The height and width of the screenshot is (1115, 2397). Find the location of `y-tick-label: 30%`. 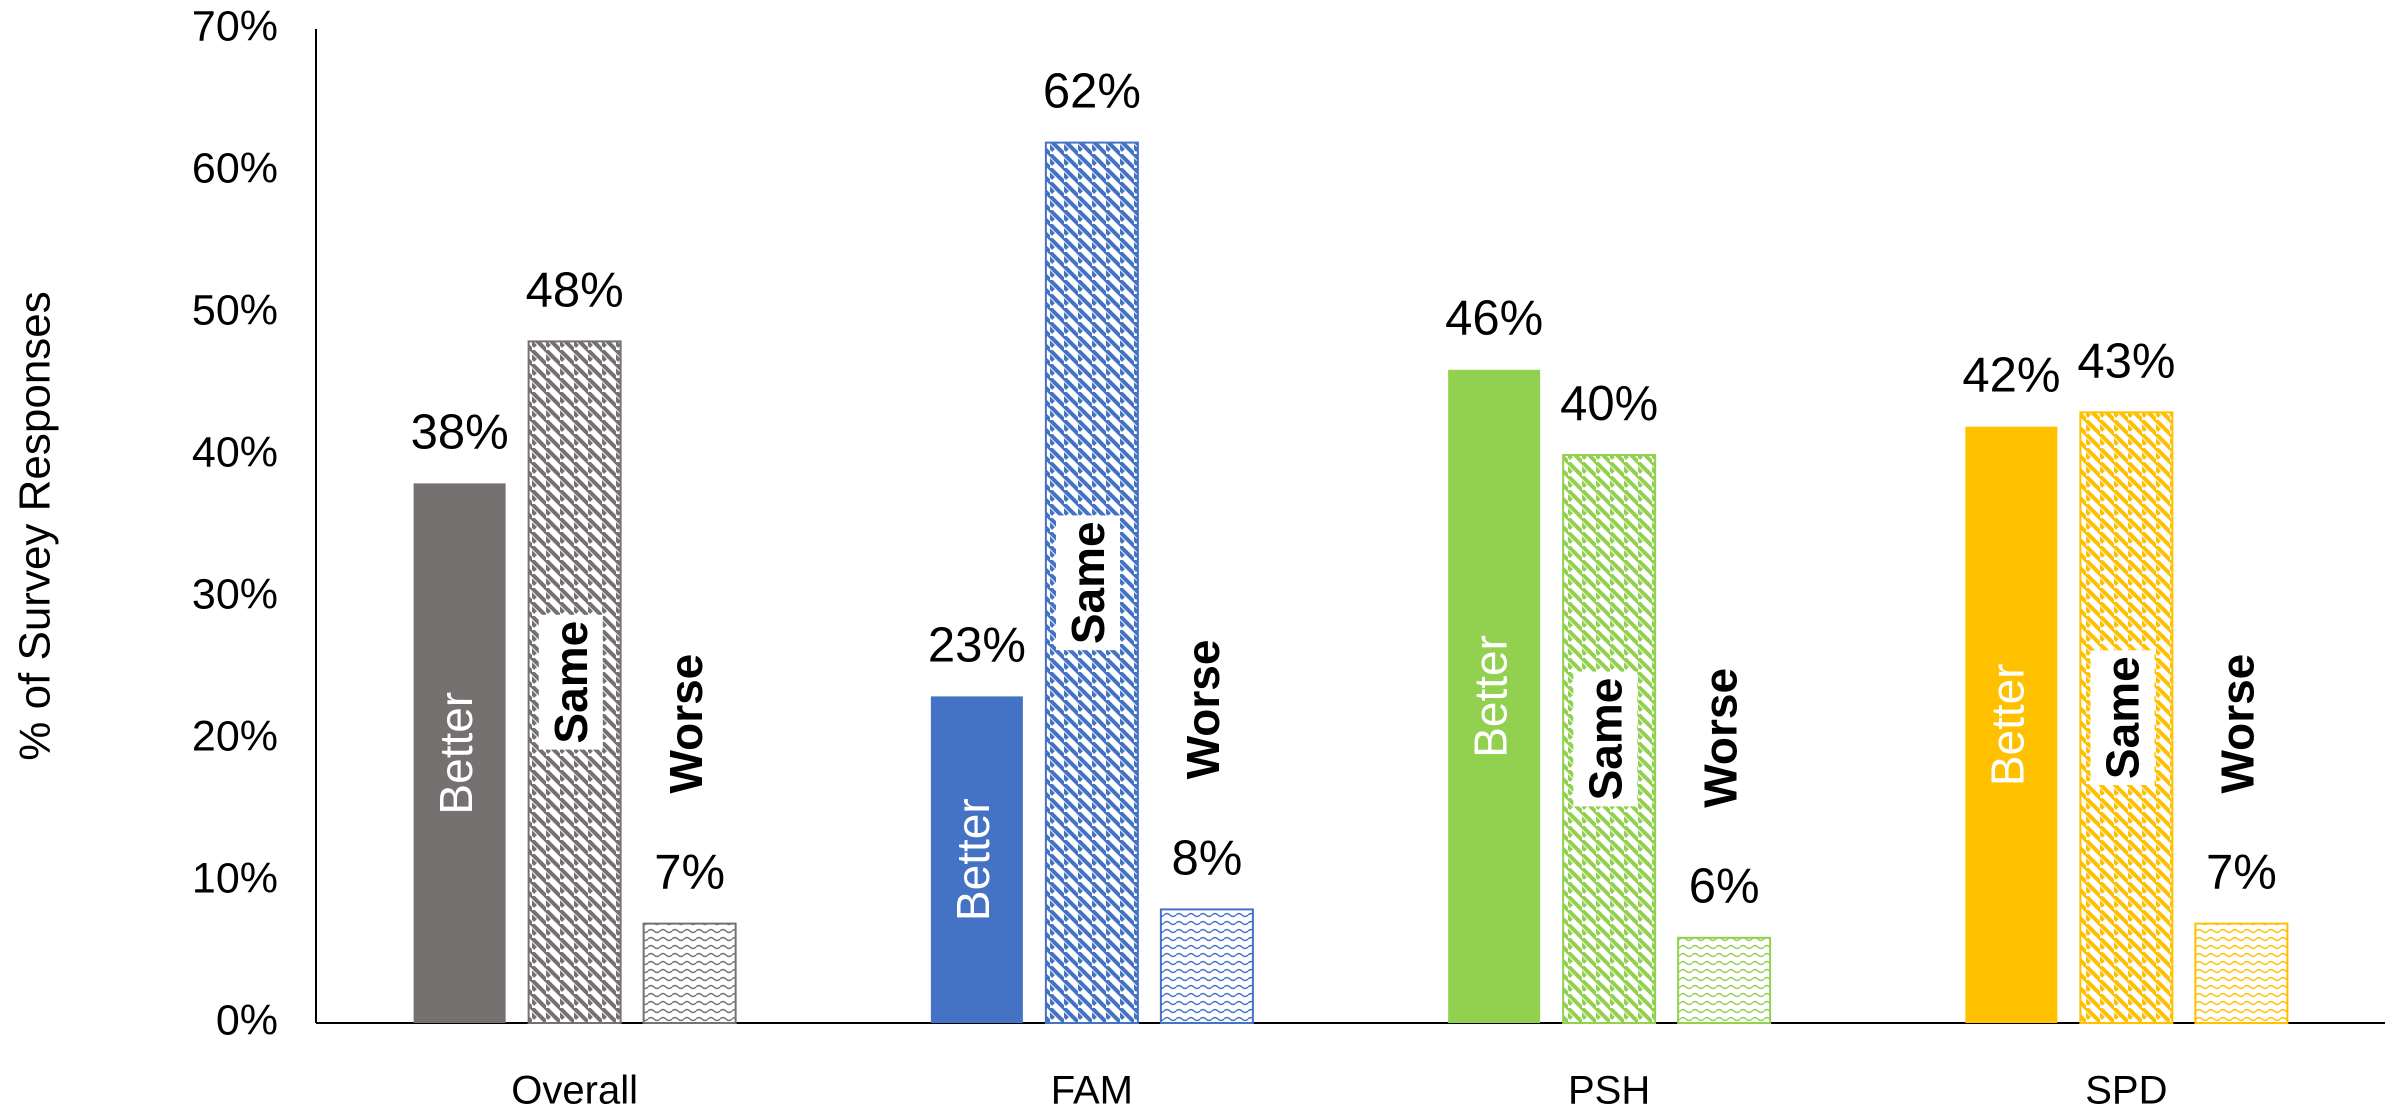

y-tick-label: 30% is located at coordinates (235, 594).